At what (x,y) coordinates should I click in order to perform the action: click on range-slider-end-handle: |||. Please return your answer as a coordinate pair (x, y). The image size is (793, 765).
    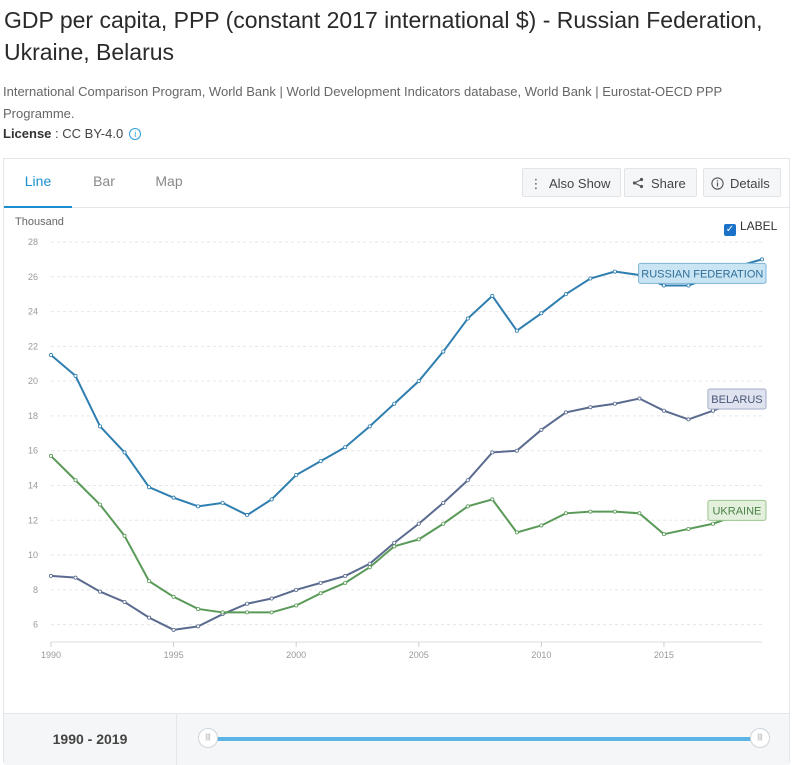
    Looking at the image, I should click on (760, 738).